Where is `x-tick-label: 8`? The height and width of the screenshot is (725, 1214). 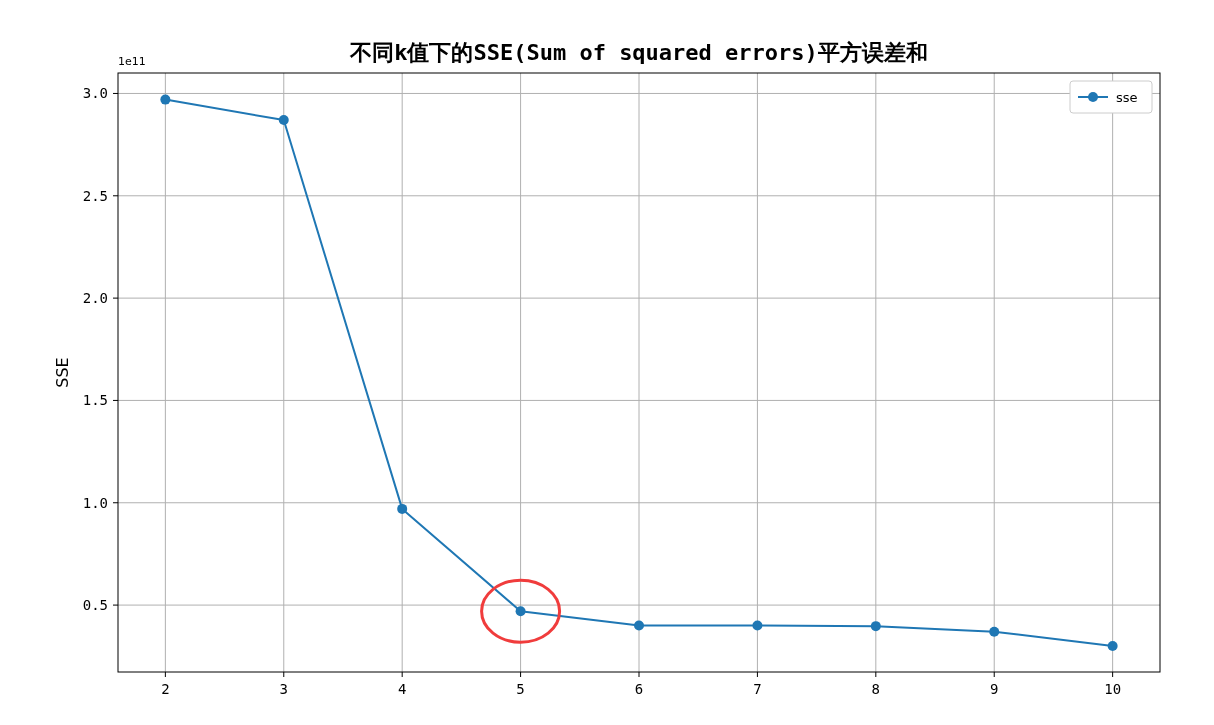
x-tick-label: 8 is located at coordinates (876, 689).